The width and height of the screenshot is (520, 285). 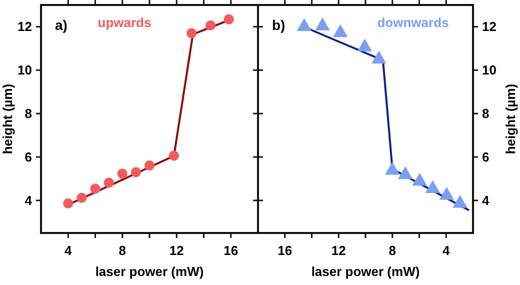 What do you see at coordinates (279, 25) in the screenshot?
I see `annotation: b)` at bounding box center [279, 25].